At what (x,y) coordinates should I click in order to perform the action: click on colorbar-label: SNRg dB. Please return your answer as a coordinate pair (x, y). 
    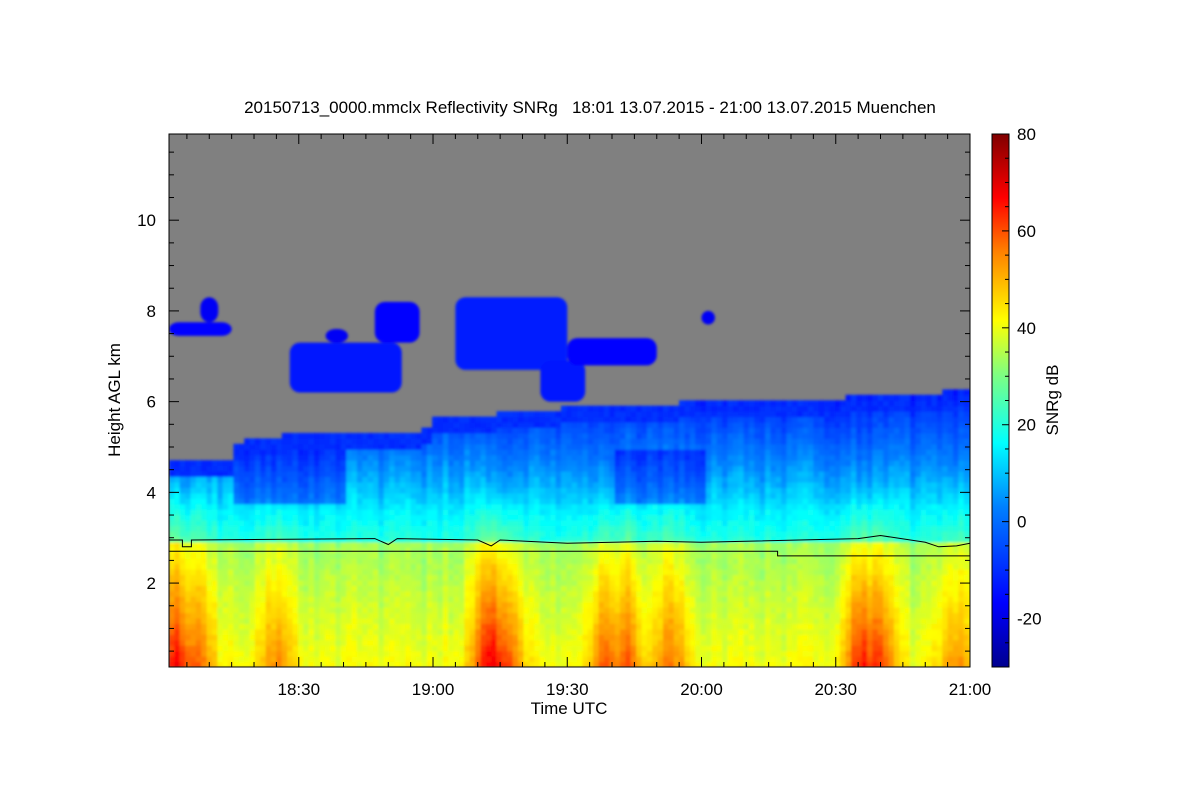
    Looking at the image, I should click on (1052, 400).